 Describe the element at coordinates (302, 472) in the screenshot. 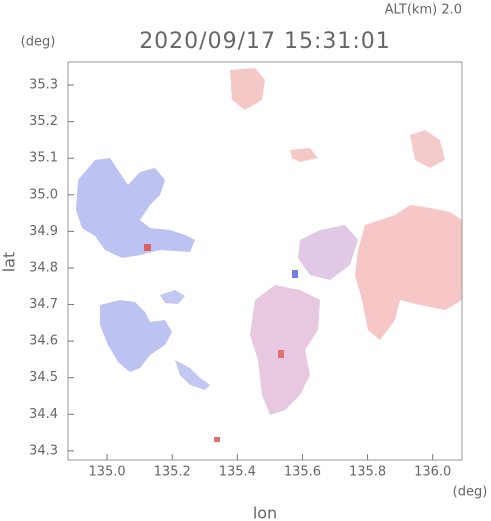

I see `x-tick-label: 135.6` at that location.